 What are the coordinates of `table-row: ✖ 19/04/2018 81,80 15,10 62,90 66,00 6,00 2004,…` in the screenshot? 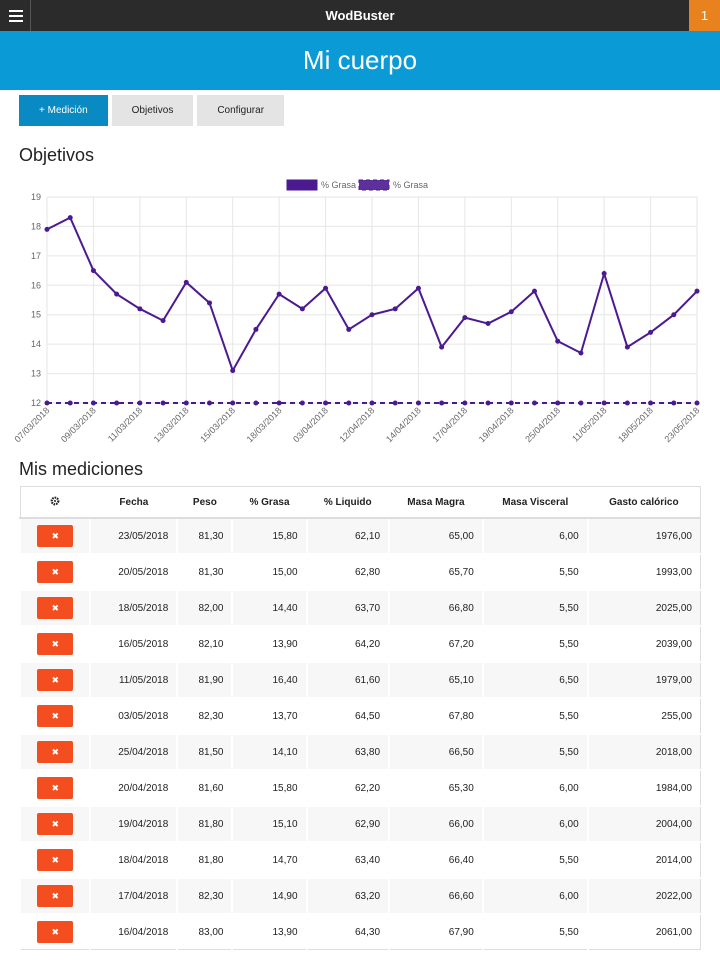 It's located at (359, 823).